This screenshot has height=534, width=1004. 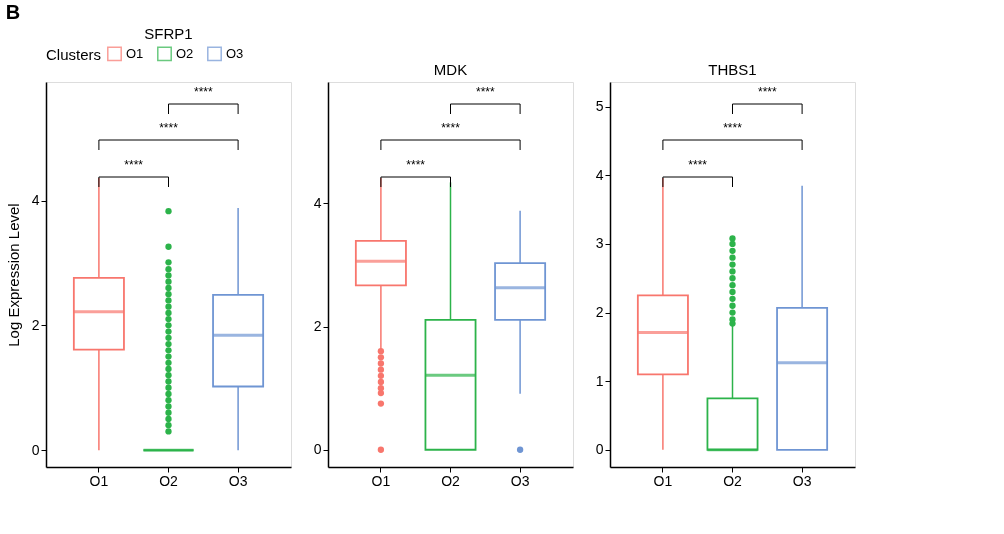 I want to click on chart-title: MDK, so click(x=450, y=69).